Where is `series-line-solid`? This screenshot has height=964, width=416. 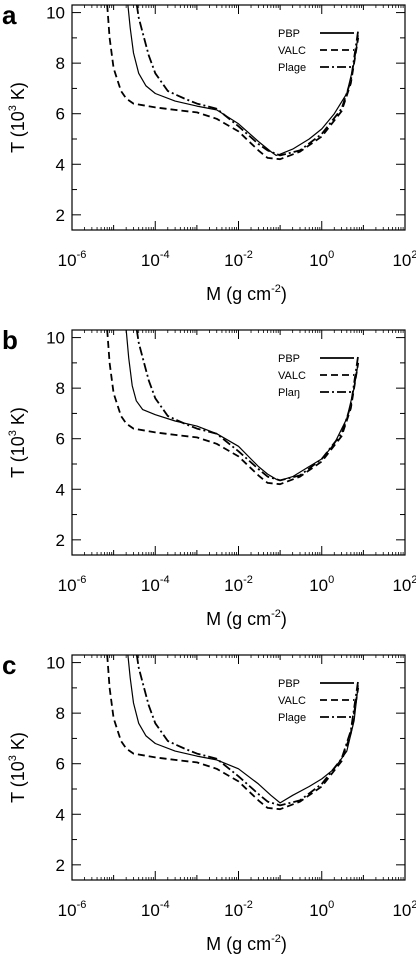
series-line-solid is located at coordinates (243, 80).